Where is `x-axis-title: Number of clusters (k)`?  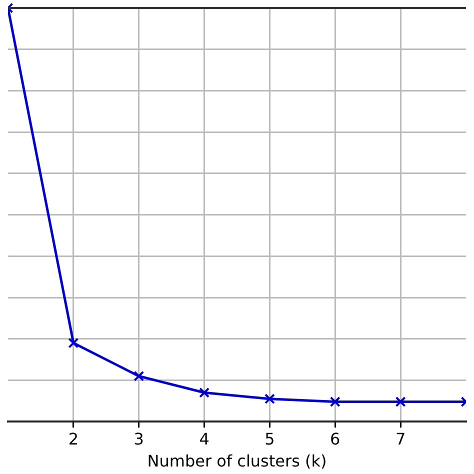 x-axis-title: Number of clusters (k) is located at coordinates (237, 461).